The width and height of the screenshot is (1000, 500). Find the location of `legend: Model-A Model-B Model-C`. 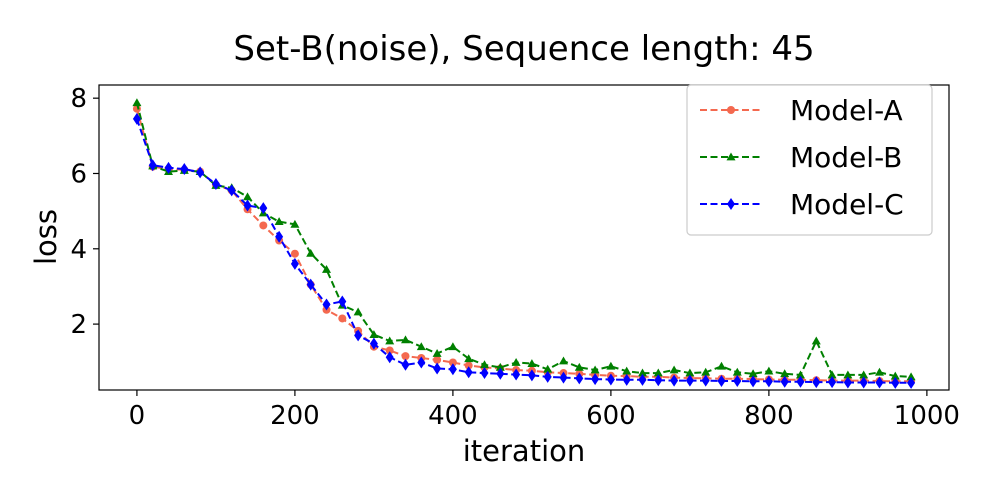

legend: Model-A Model-B Model-C is located at coordinates (809, 160).